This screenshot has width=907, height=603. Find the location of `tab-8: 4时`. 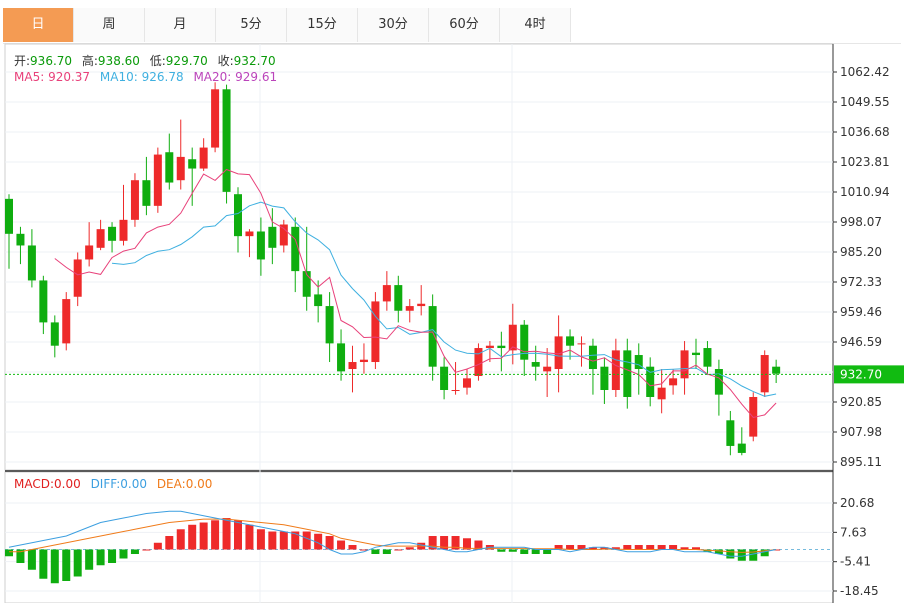

tab-8: 4时 is located at coordinates (535, 25).